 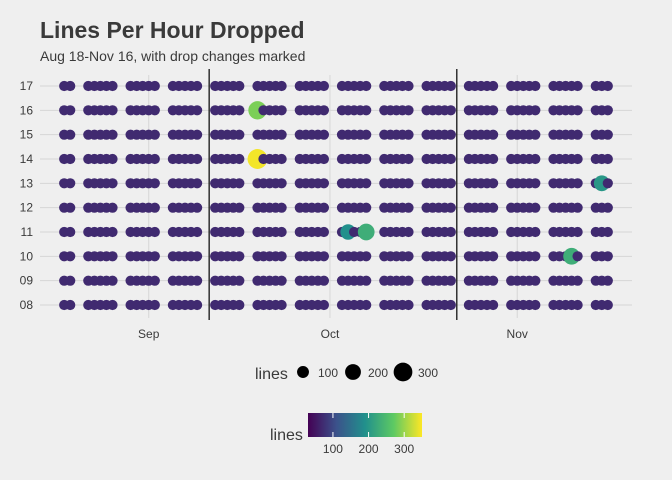 What do you see at coordinates (346, 434) in the screenshot?
I see `color-legend: lines 100 200 300` at bounding box center [346, 434].